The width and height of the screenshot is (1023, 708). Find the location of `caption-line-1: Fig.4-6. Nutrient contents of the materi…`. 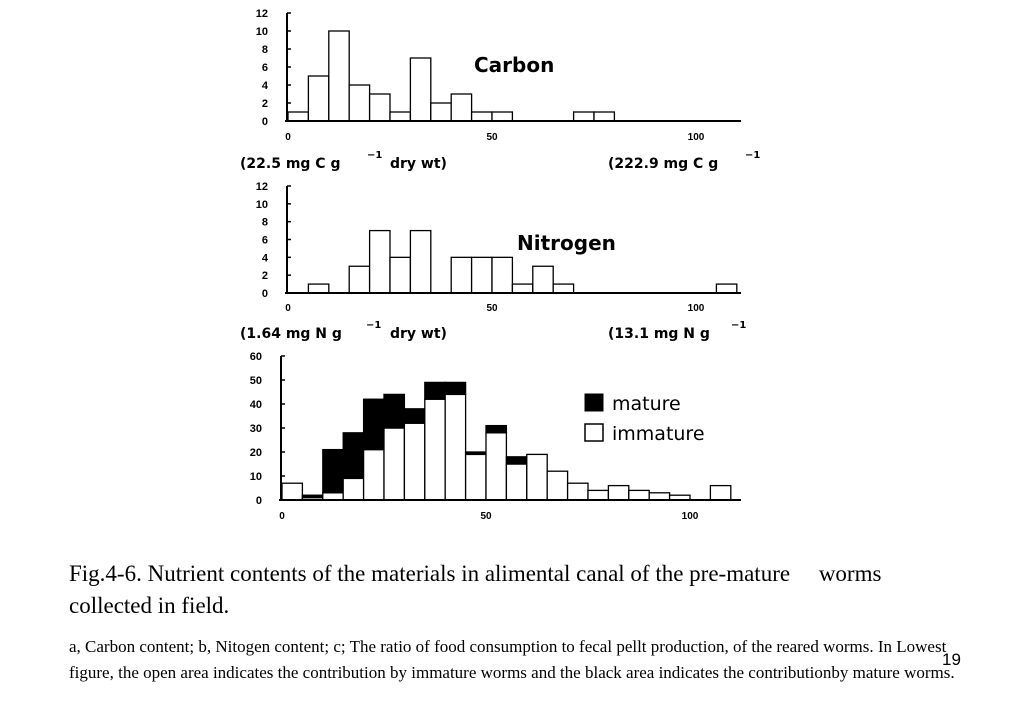

caption-line-1: Fig.4-6. Nutrient contents of the materi… is located at coordinates (475, 573).